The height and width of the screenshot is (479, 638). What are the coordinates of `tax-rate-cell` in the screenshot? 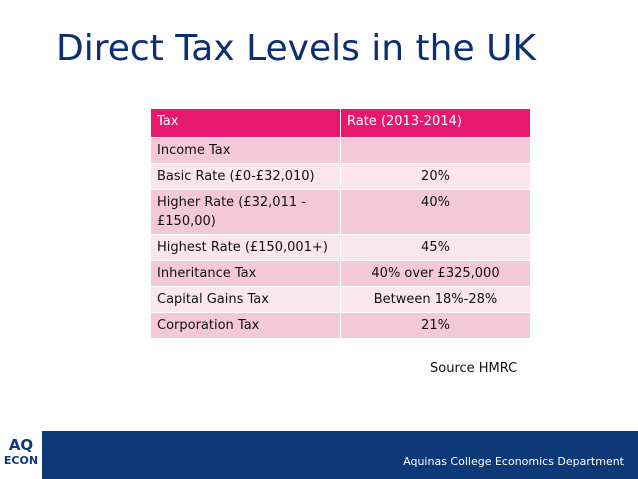 It's located at (435, 150).